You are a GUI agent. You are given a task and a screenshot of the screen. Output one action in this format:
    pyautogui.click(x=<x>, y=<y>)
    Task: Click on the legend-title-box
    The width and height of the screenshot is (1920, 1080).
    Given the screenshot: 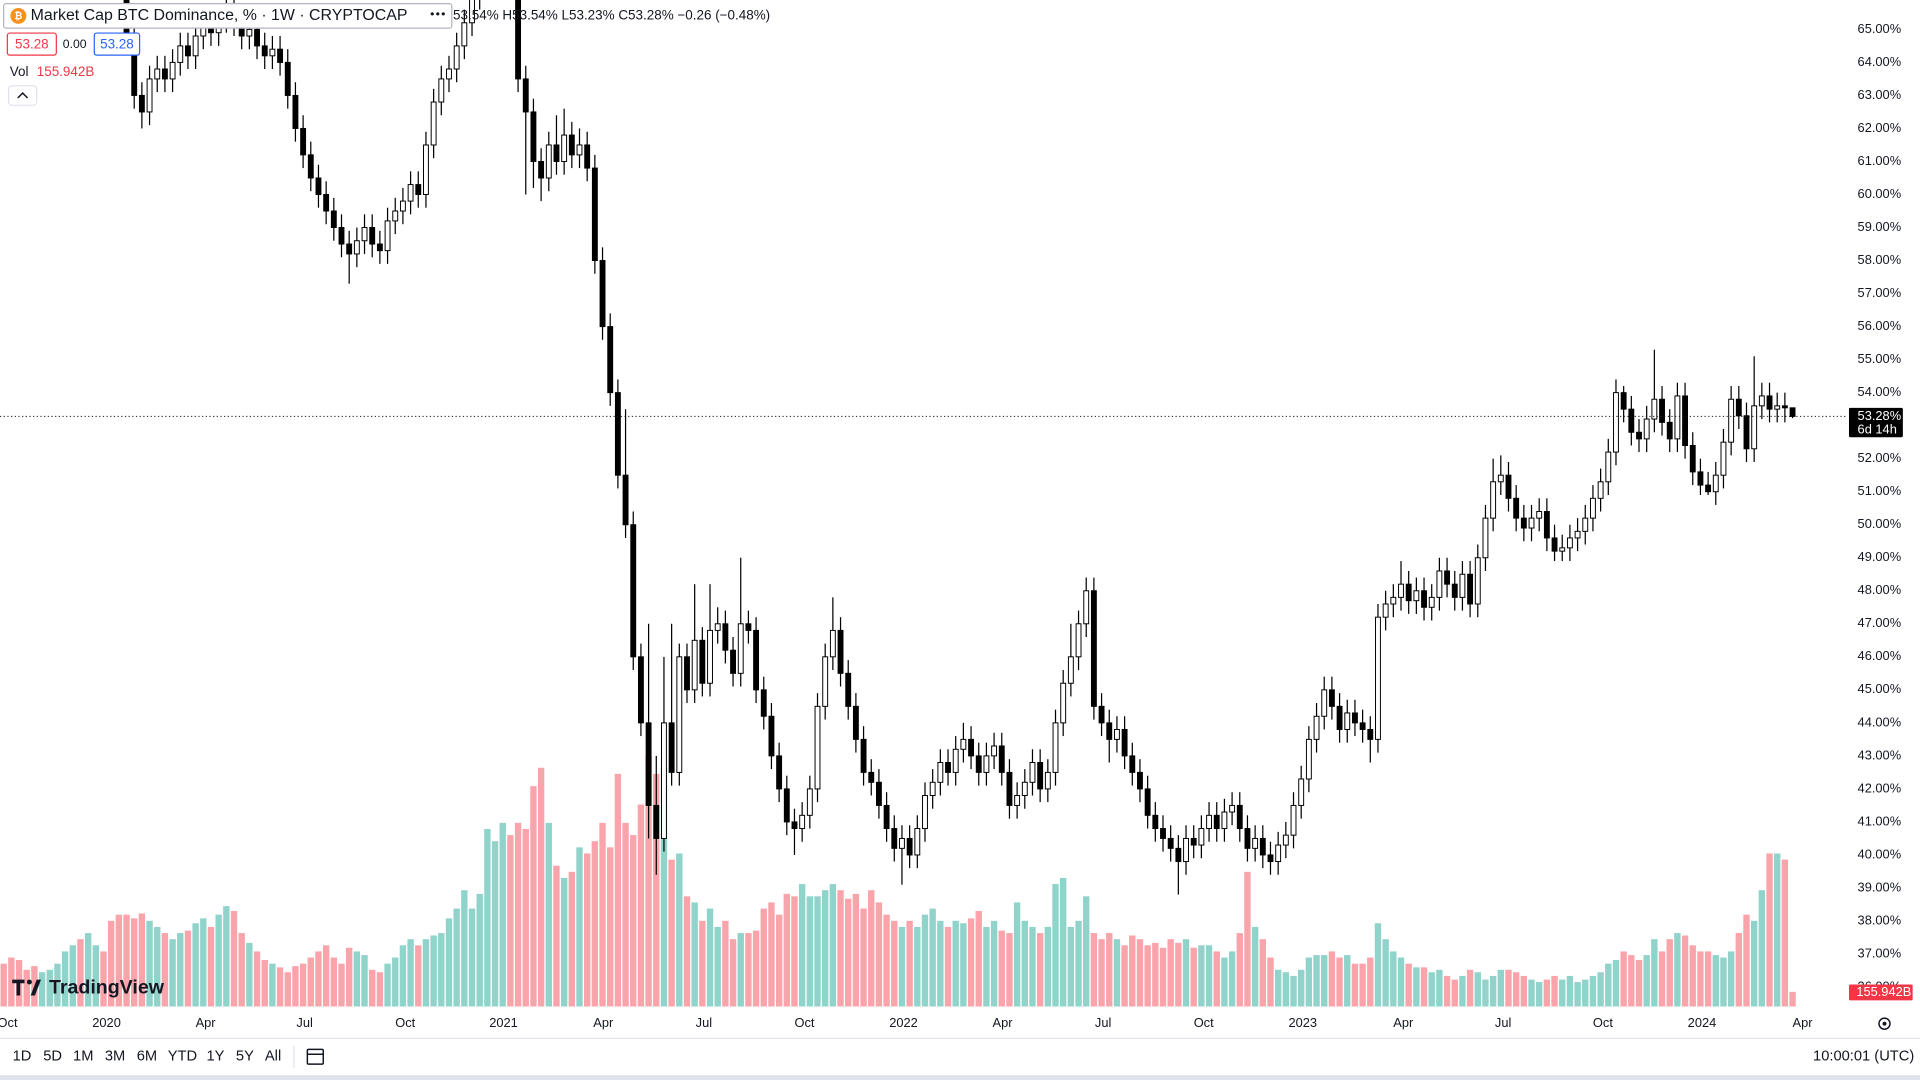 What is the action you would take?
    pyautogui.click(x=228, y=16)
    